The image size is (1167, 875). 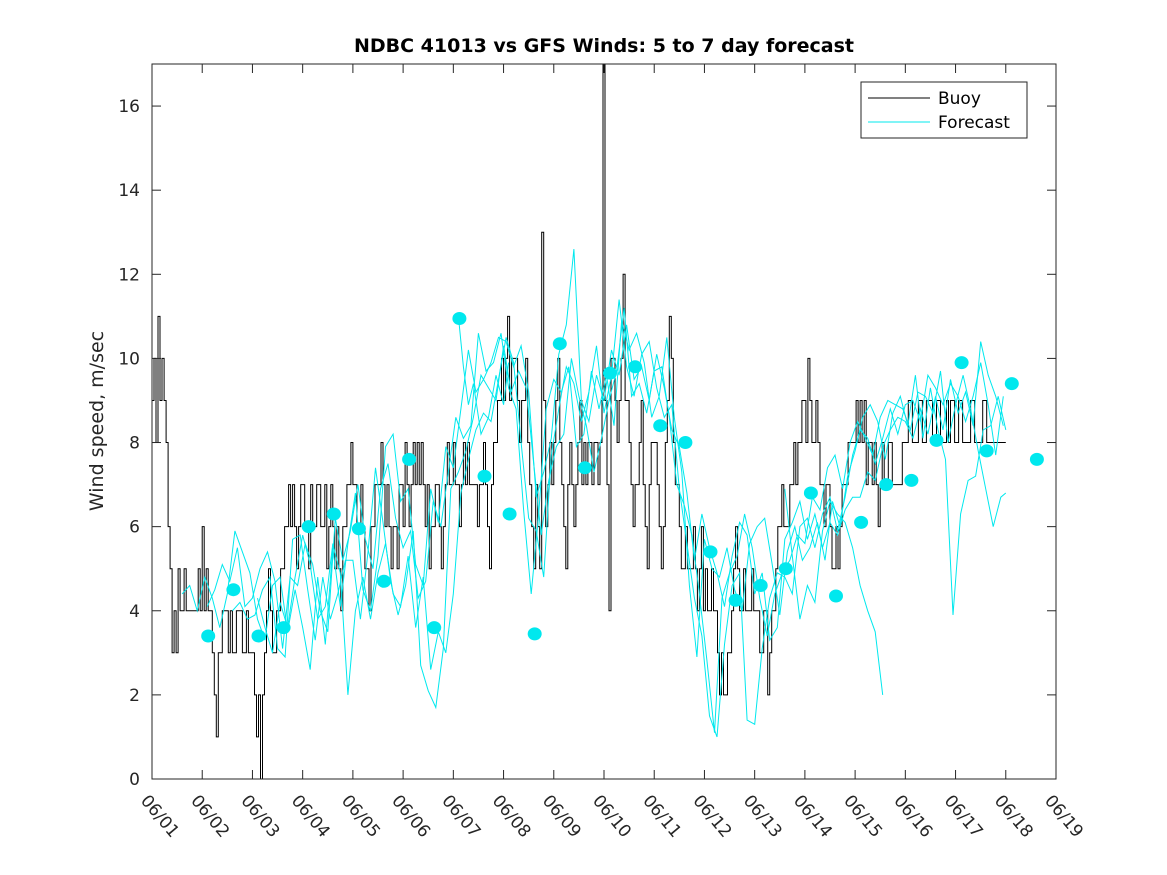 What do you see at coordinates (134, 612) in the screenshot?
I see `y-tick-label: 4` at bounding box center [134, 612].